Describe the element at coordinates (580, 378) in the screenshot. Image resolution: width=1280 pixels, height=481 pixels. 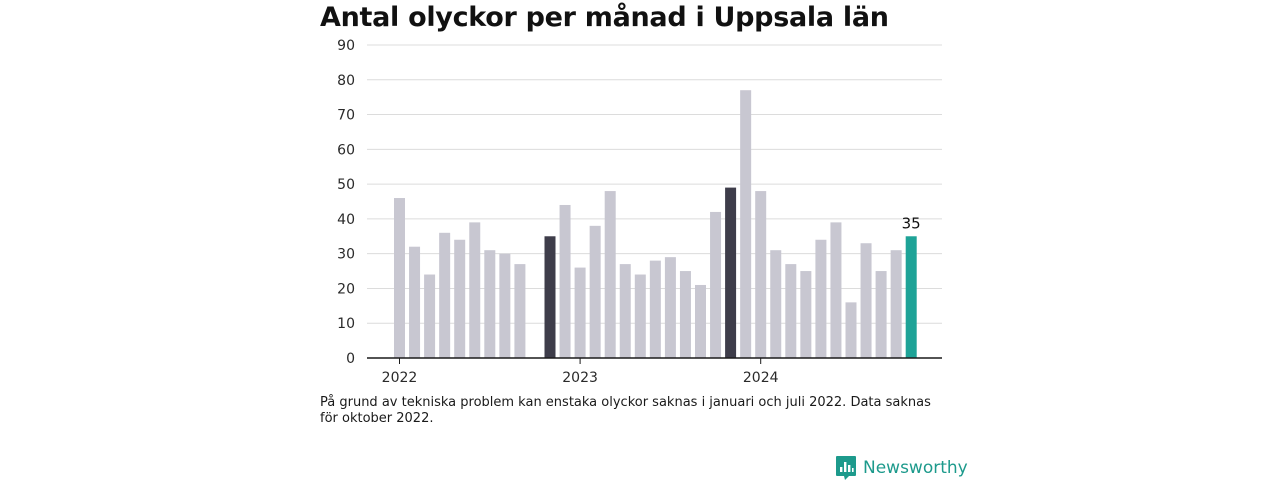
I see `x-tick-label: 2023` at that location.